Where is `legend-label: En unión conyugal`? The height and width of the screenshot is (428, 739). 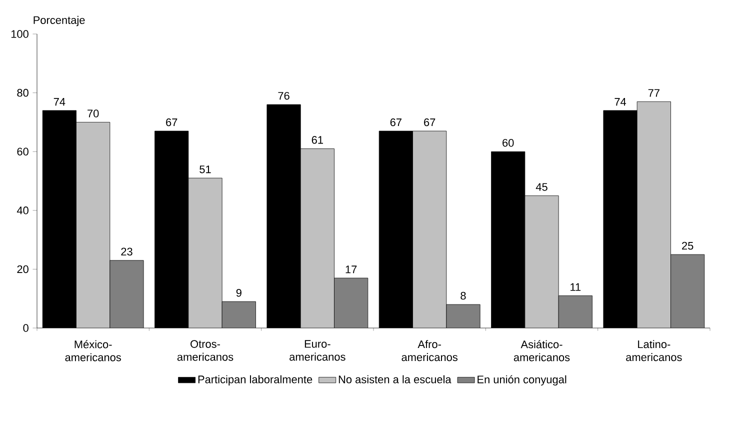 legend-label: En unión conyugal is located at coordinates (522, 380).